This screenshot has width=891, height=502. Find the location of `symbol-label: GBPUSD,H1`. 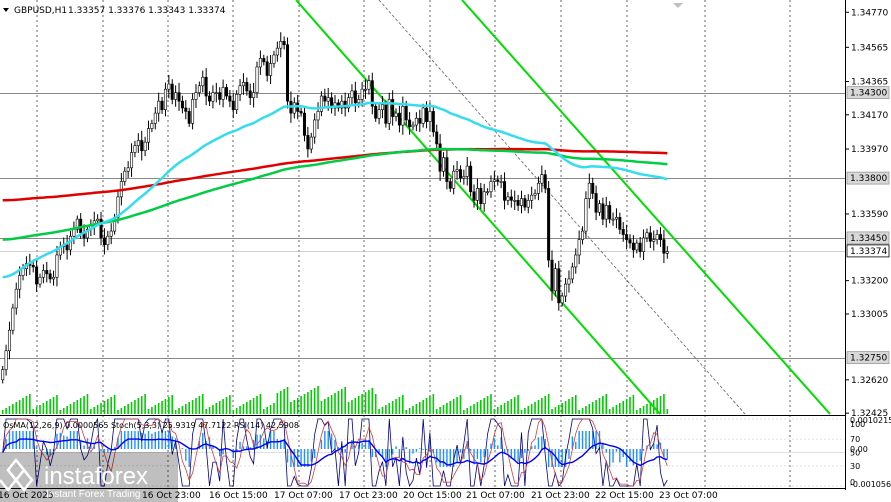

symbol-label: GBPUSD,H1 is located at coordinates (40, 11).